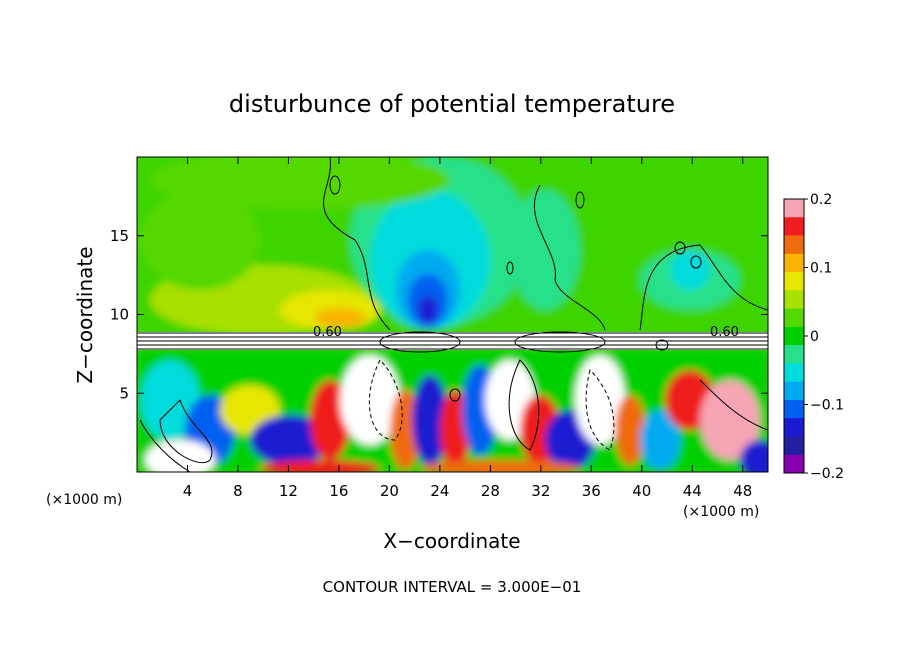 The width and height of the screenshot is (904, 654). What do you see at coordinates (540, 491) in the screenshot?
I see `x-tick-label: 32` at bounding box center [540, 491].